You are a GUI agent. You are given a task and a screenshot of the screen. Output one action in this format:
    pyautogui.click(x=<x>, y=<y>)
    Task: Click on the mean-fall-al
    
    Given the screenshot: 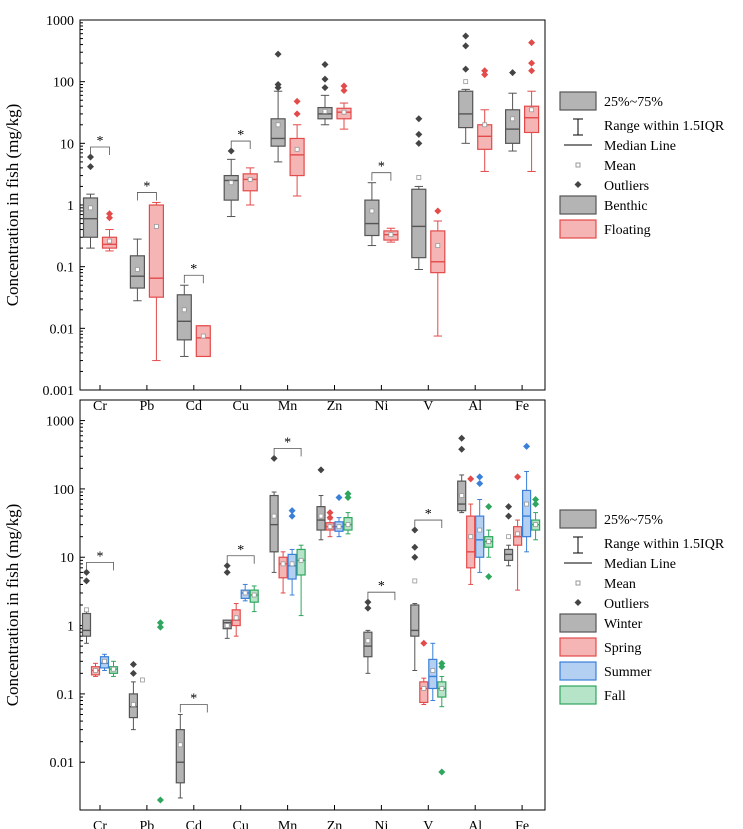 What is the action you would take?
    pyautogui.click(x=489, y=541)
    